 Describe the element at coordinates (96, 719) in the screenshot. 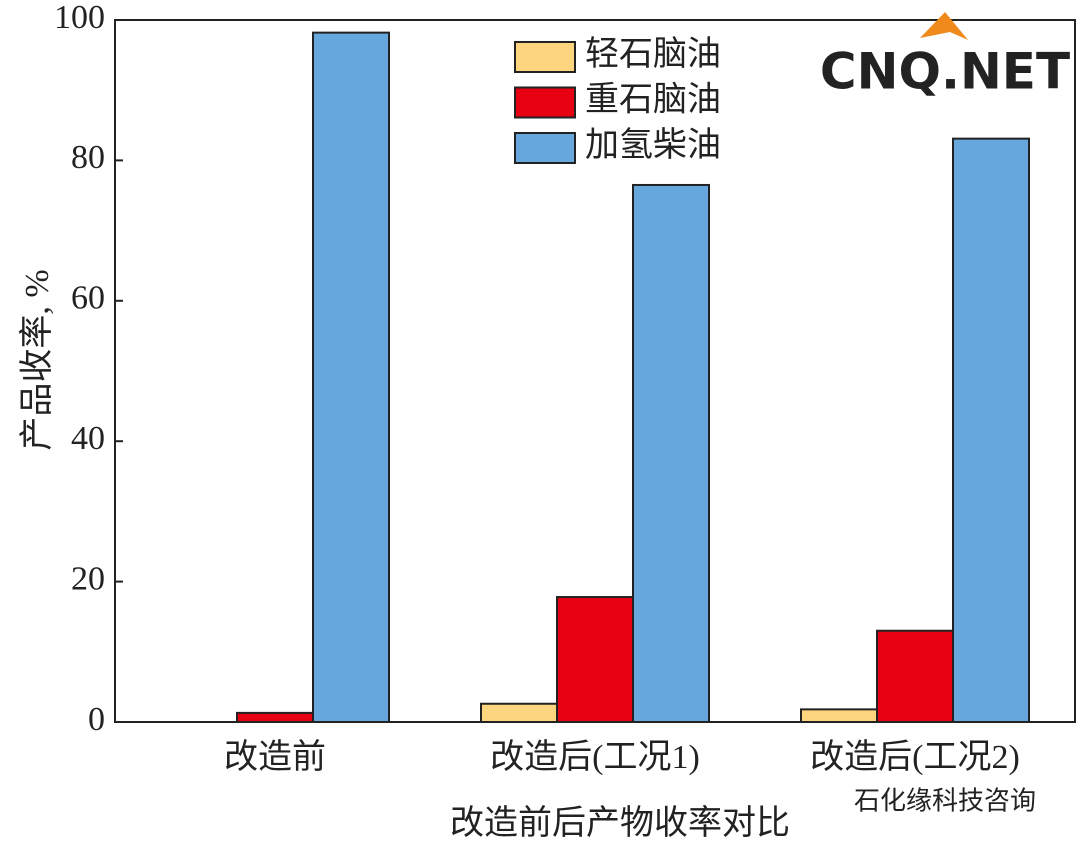

I see `y-tick-label: 0` at that location.